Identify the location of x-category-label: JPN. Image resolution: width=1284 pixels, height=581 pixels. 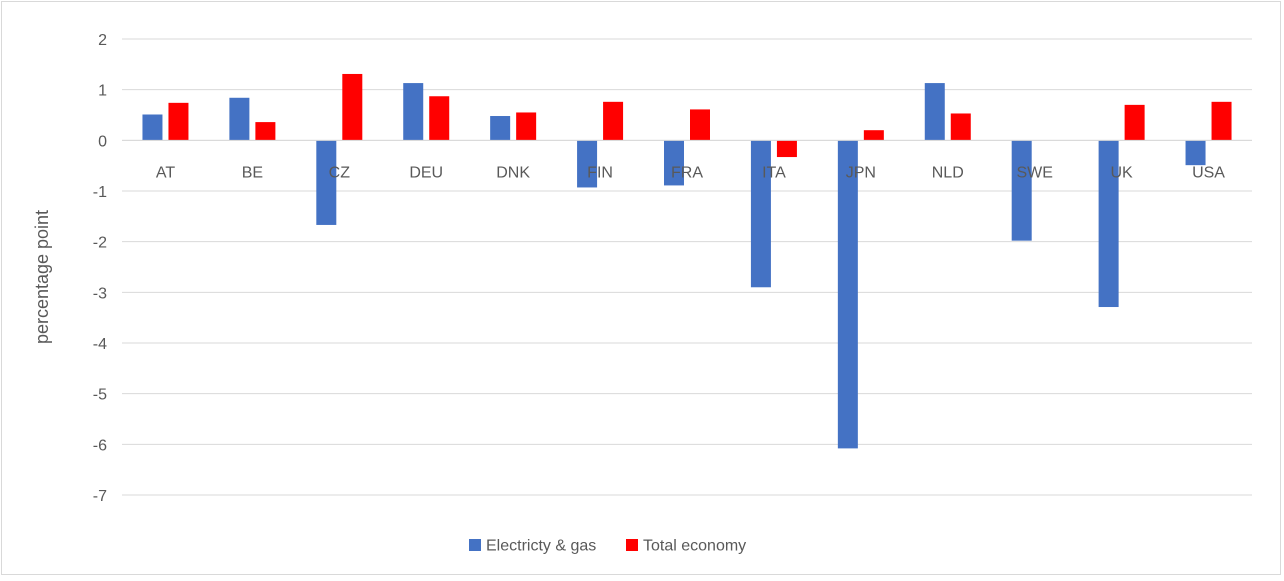
(861, 172).